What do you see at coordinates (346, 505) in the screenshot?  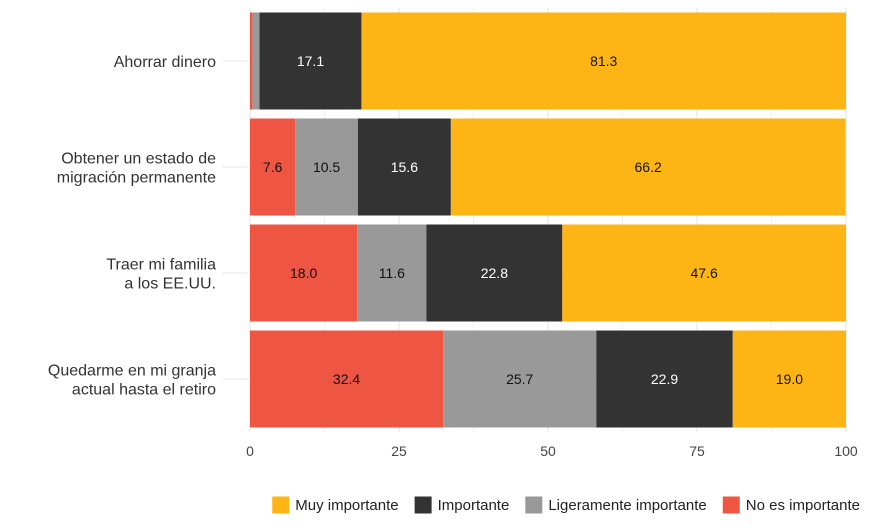 I see `legend-label: Muy importante` at bounding box center [346, 505].